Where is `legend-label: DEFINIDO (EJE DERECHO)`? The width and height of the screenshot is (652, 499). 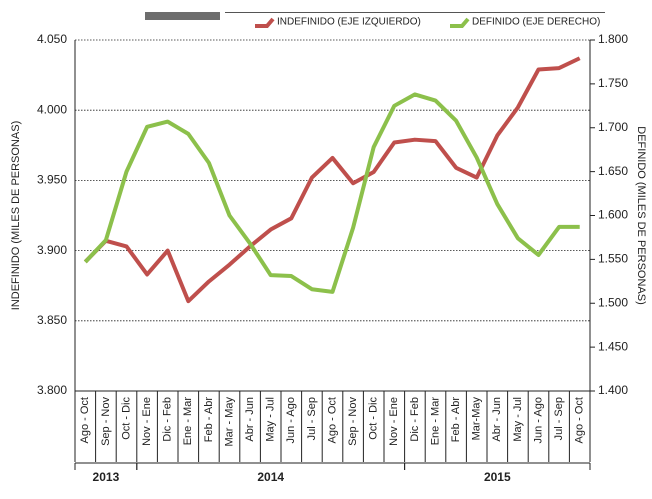
legend-label: DEFINIDO (EJE DERECHO) is located at coordinates (536, 22).